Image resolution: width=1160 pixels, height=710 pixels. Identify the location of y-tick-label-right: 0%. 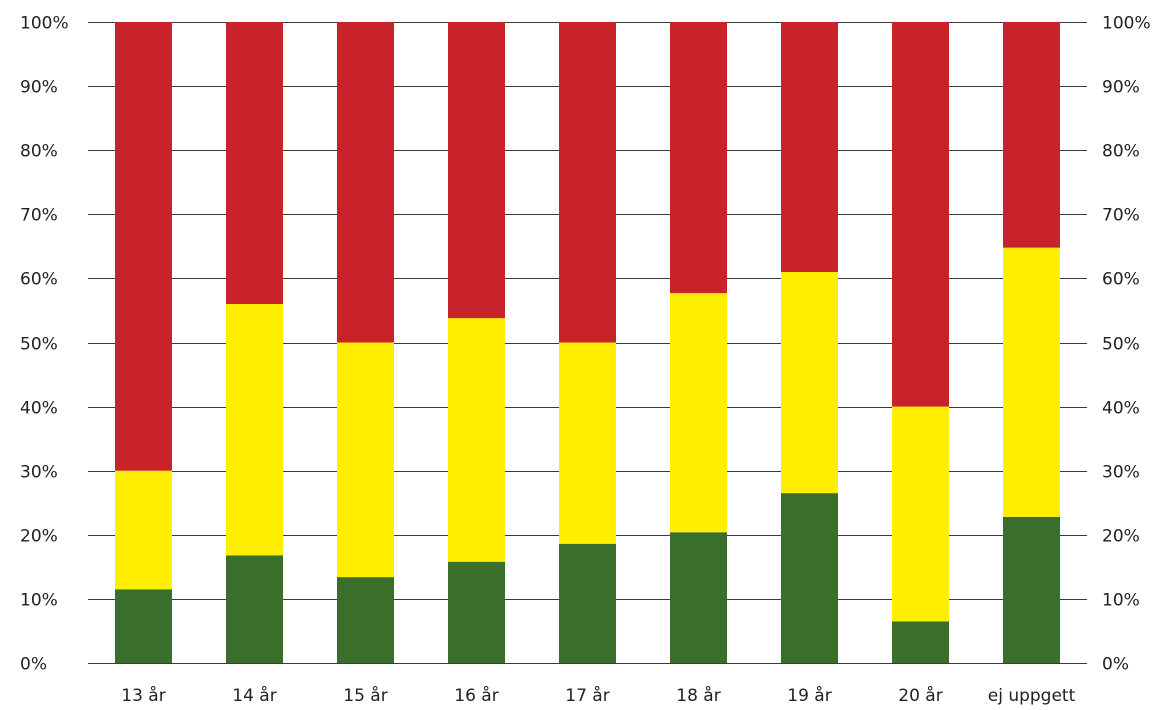
(1115, 665).